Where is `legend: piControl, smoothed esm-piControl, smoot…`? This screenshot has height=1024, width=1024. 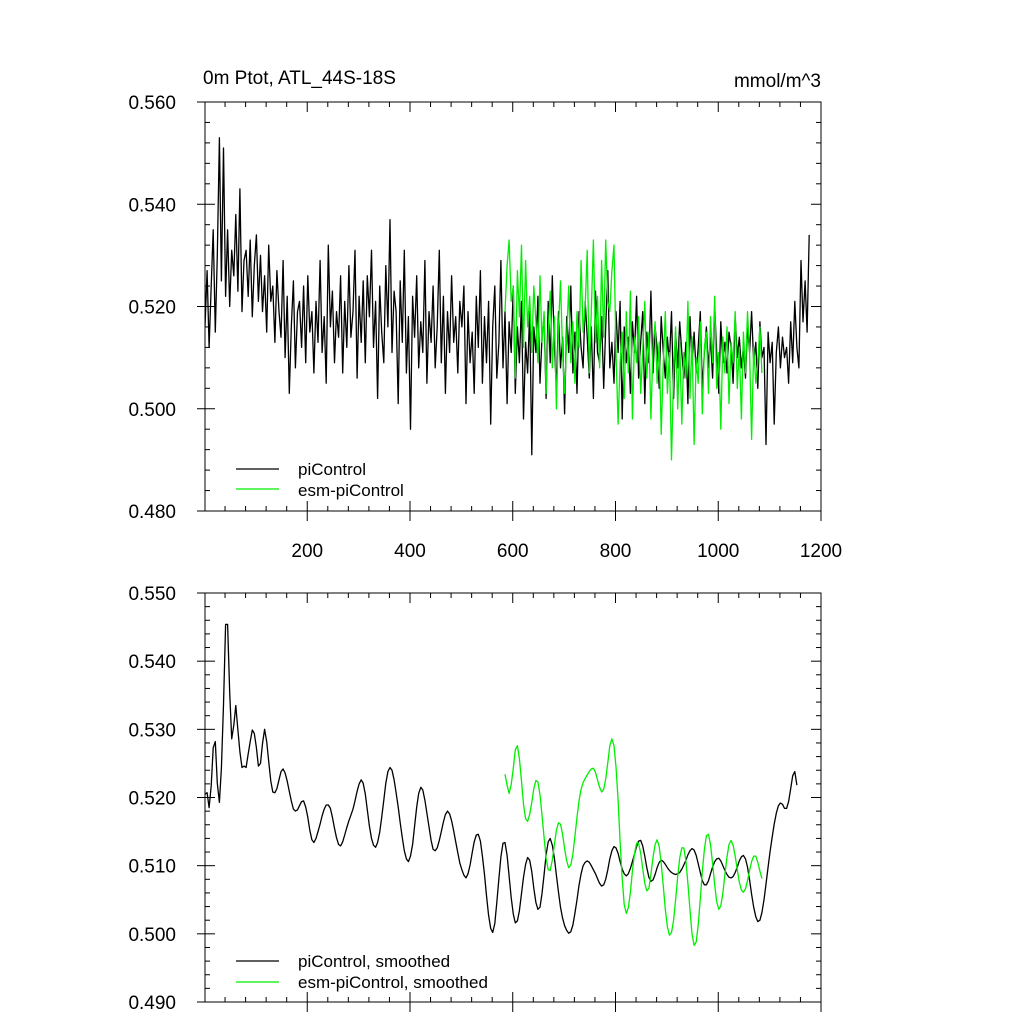
legend: piControl, smoothed esm-piControl, smoot… is located at coordinates (362, 972).